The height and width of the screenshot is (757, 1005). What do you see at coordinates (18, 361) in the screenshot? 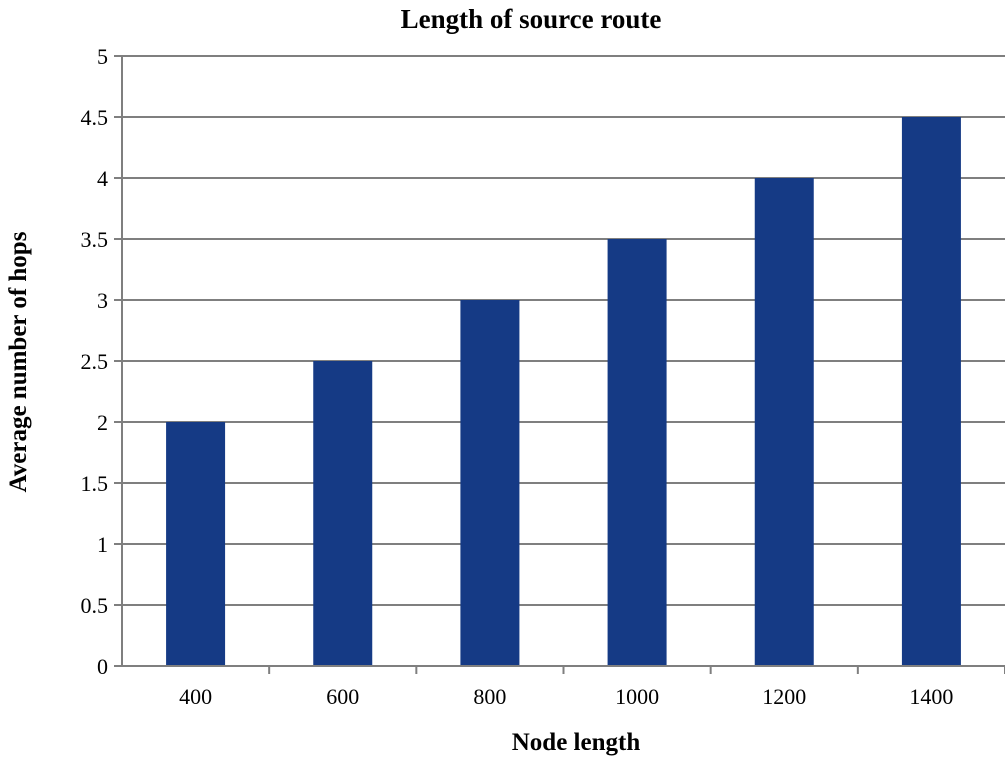
I see `y-axis-label: Average number of hops` at bounding box center [18, 361].